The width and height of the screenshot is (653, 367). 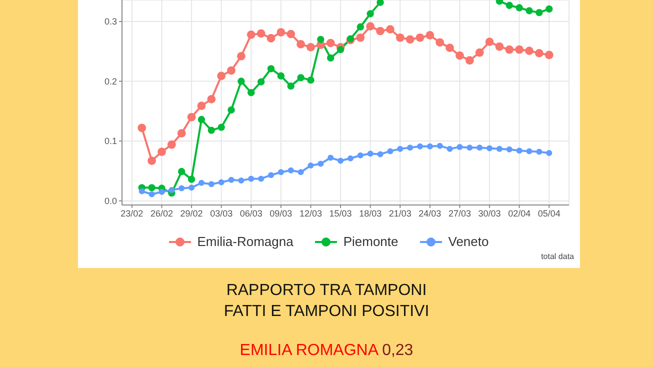 What do you see at coordinates (221, 213) in the screenshot?
I see `x-tick-label: 03/03` at bounding box center [221, 213].